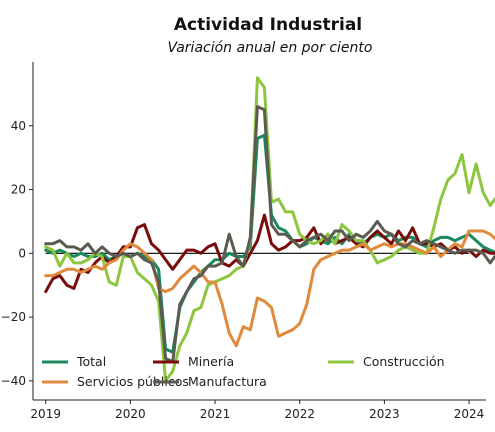 The image size is (495, 432). Describe the element at coordinates (133, 381) in the screenshot. I see `legend-label-servicios-publicos: Servicios públicos` at that location.